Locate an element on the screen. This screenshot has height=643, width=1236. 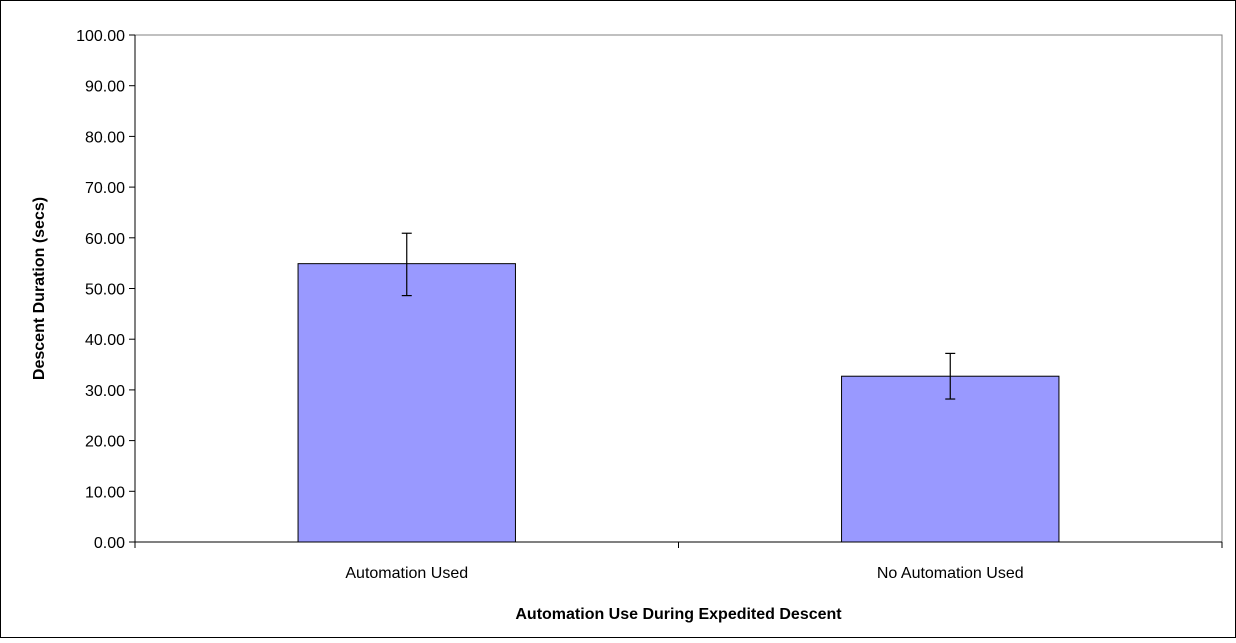
y-tick-label: 20.00 is located at coordinates (105, 442).